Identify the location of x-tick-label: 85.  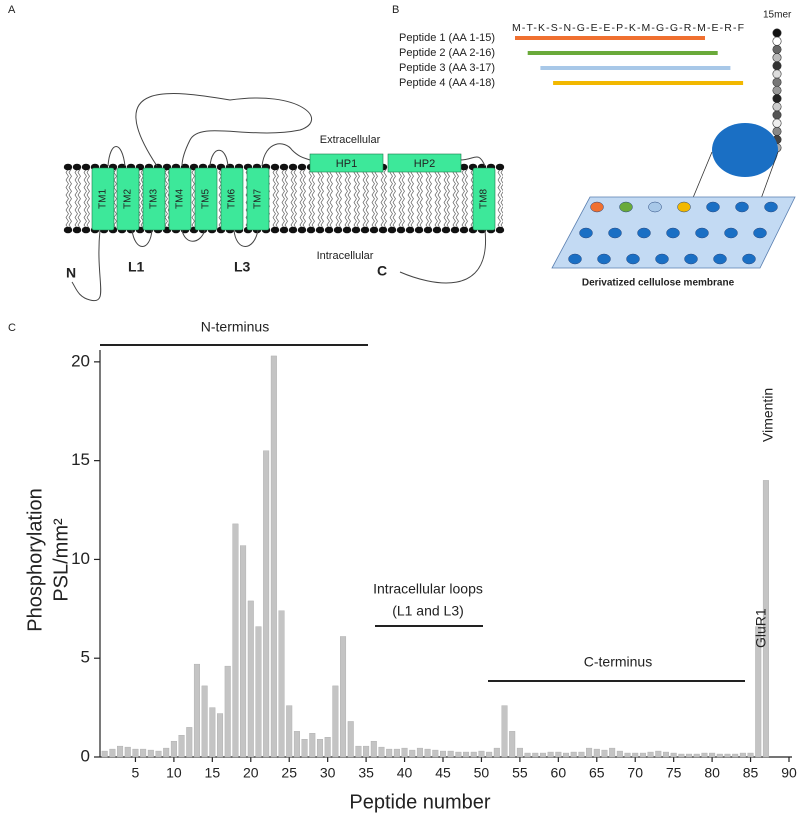
(751, 773).